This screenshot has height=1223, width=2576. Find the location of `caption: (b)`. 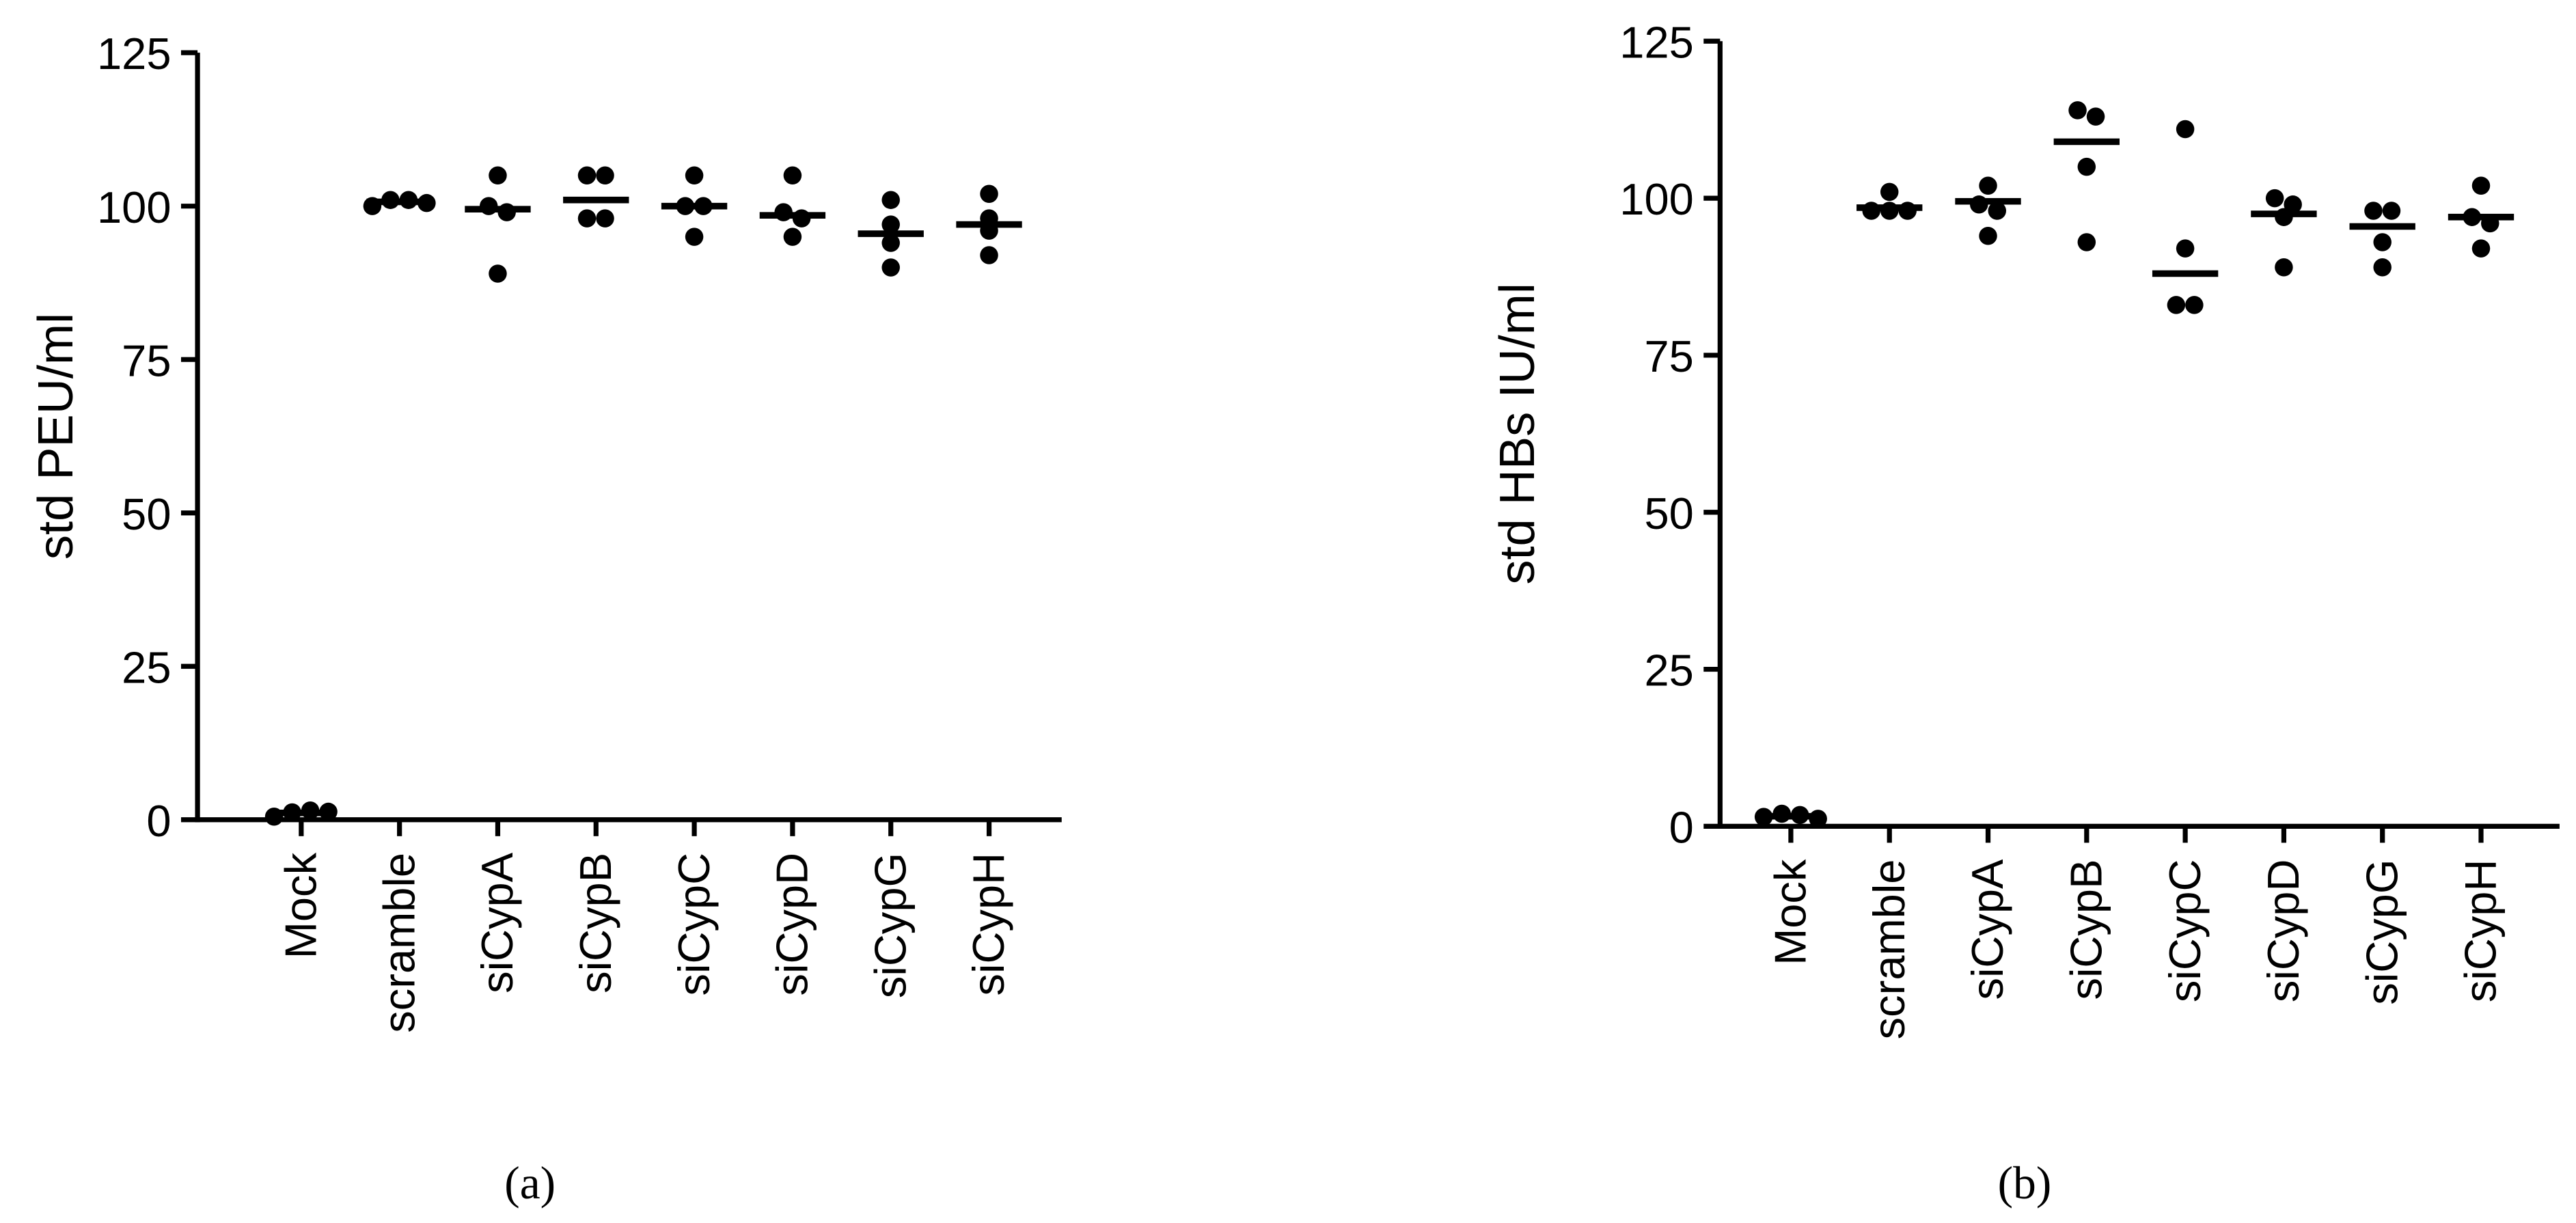

caption: (b) is located at coordinates (2025, 1183).